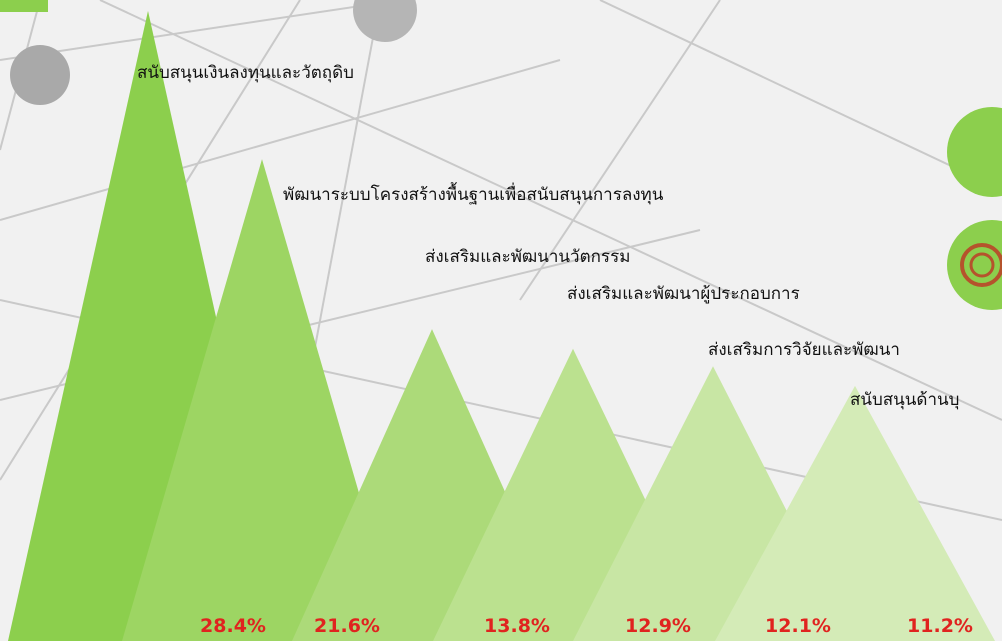 The width and height of the screenshot is (1002, 641). I want to click on category-label: ส่งเสริมการวิจัยและพัฒนา, so click(804, 350).